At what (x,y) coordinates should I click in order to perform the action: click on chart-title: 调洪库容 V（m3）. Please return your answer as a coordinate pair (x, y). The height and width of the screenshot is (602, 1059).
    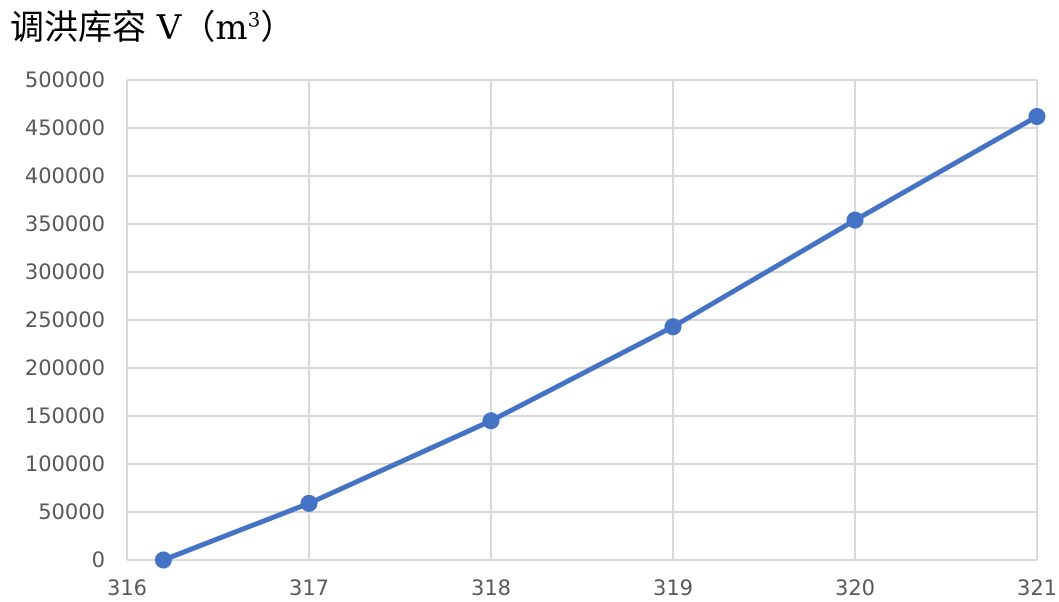
    Looking at the image, I should click on (152, 27).